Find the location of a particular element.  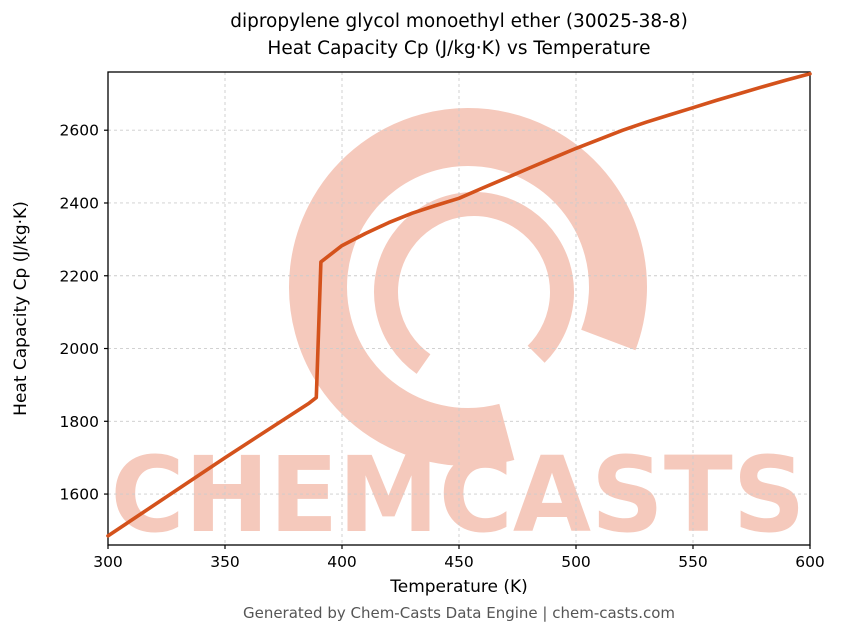

x-tick-label: 350 is located at coordinates (225, 562).